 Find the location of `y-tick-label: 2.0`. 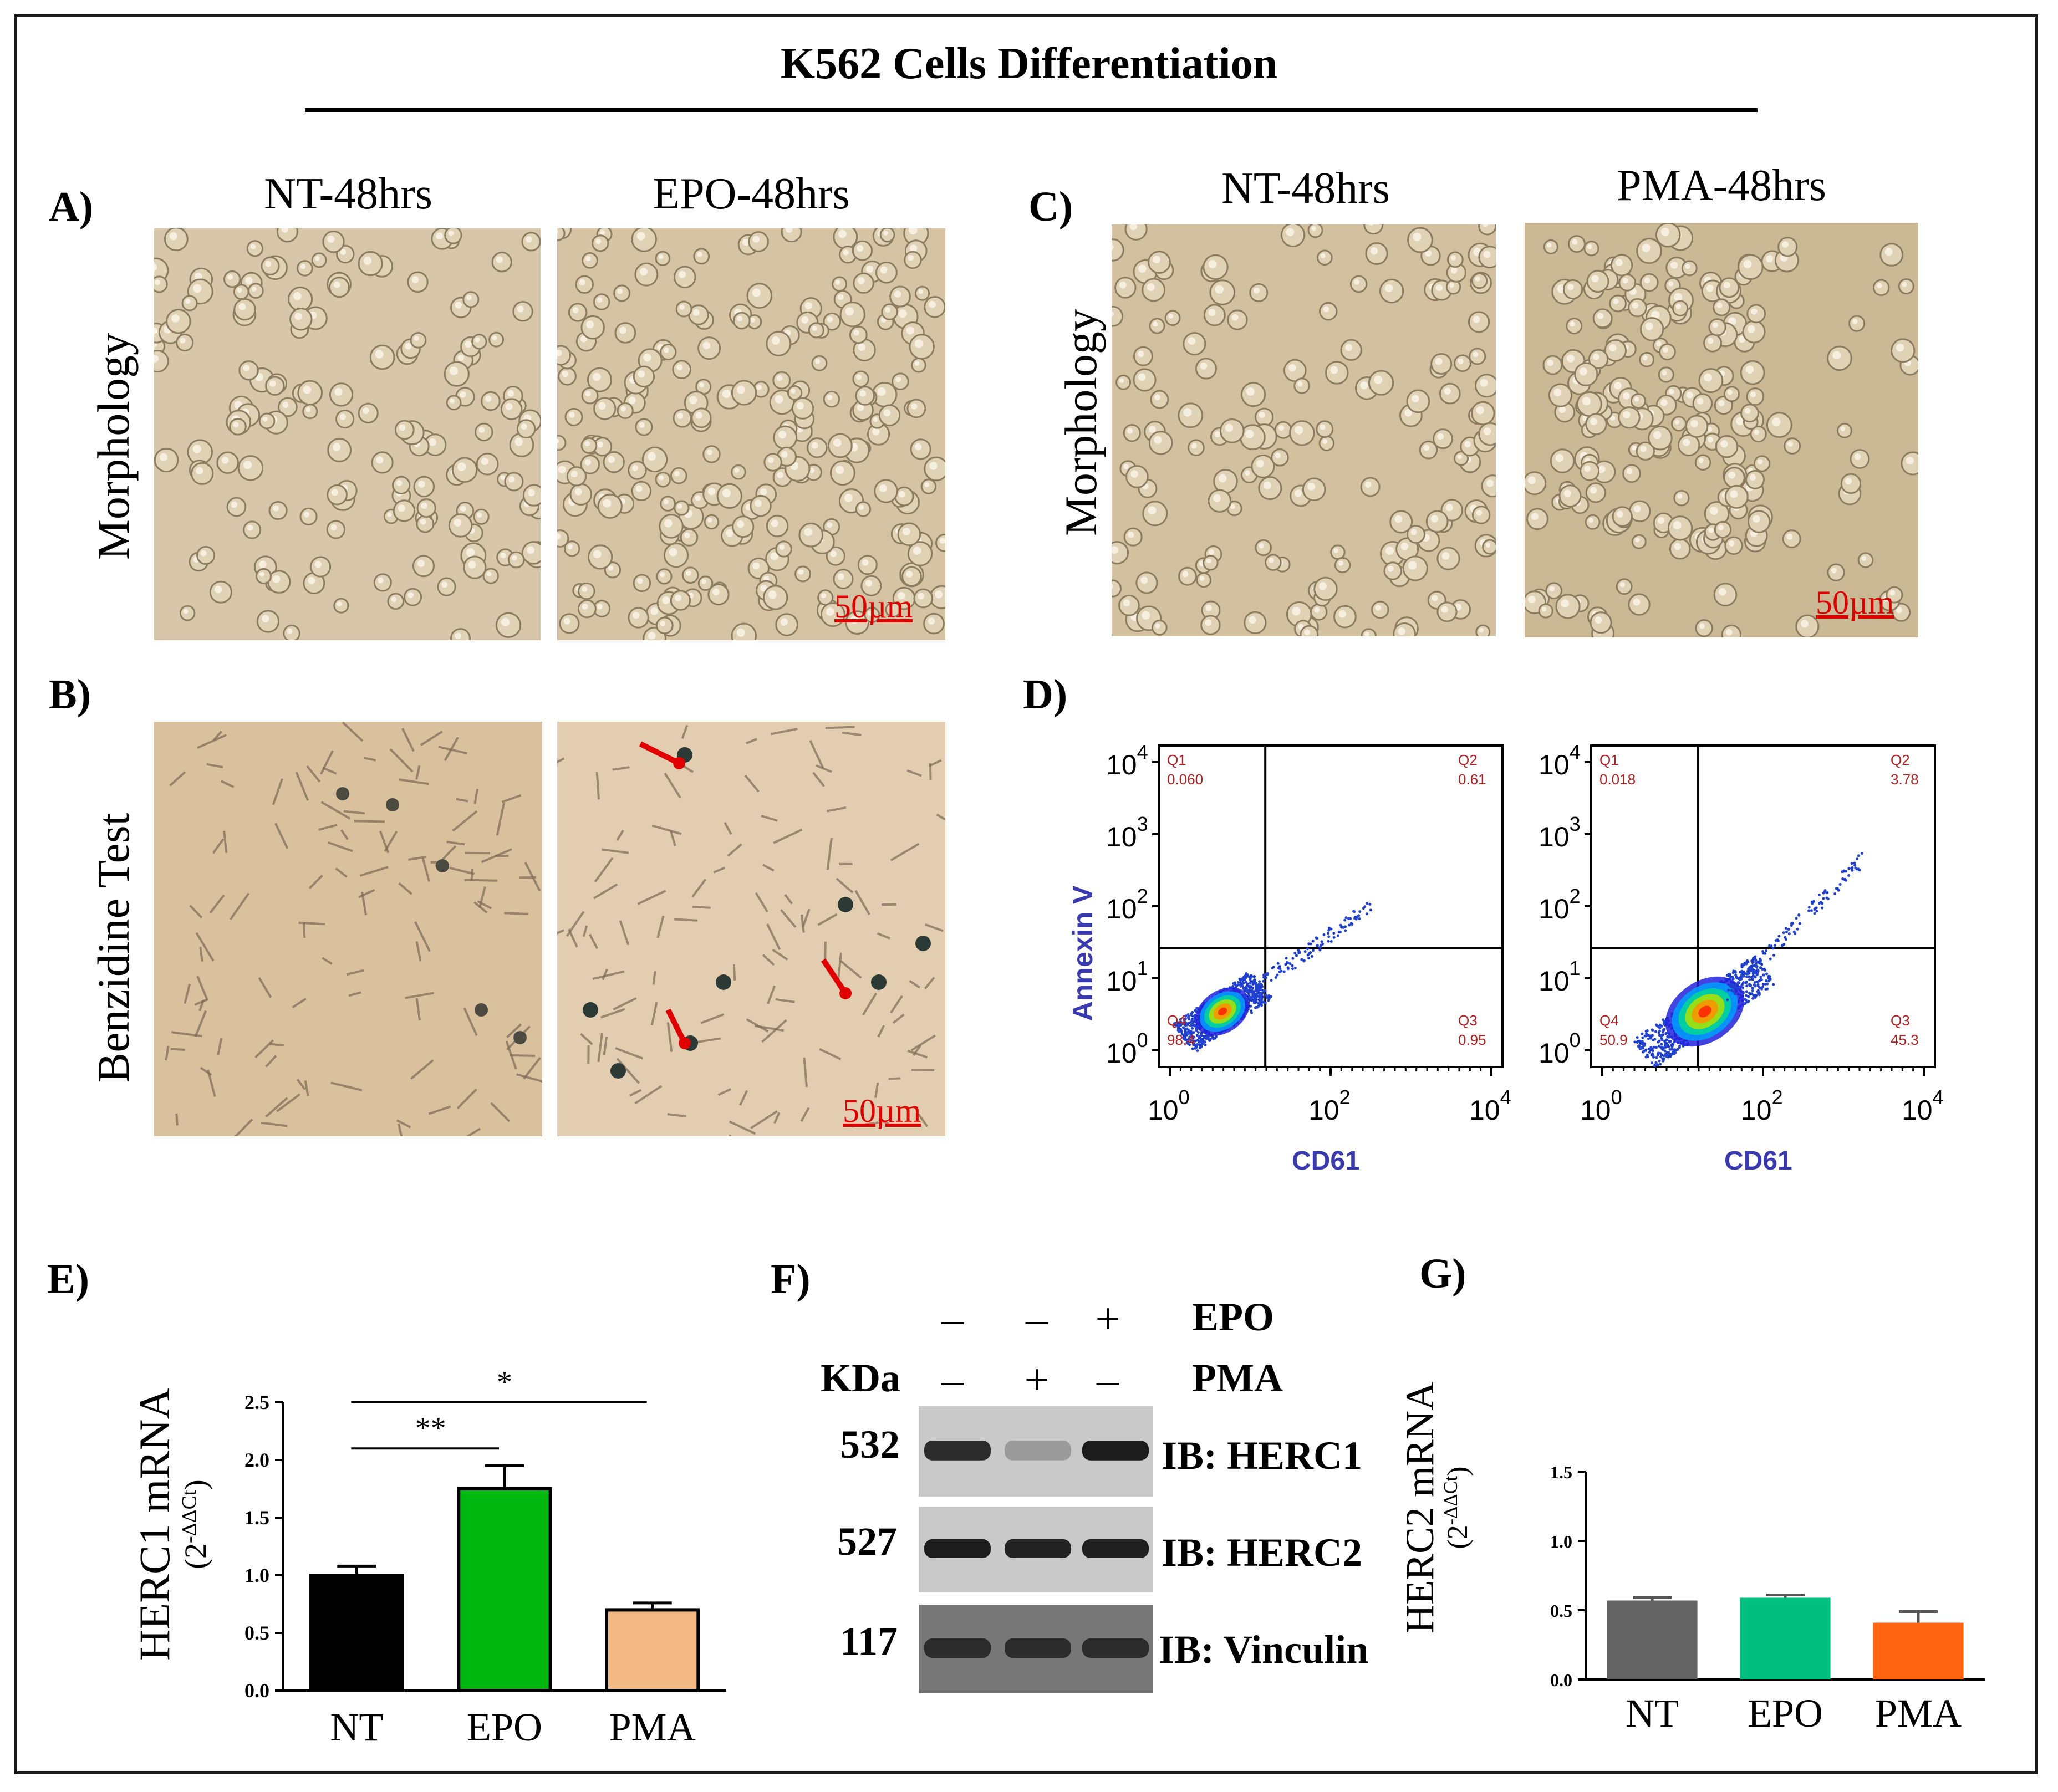

y-tick-label: 2.0 is located at coordinates (256, 1460).